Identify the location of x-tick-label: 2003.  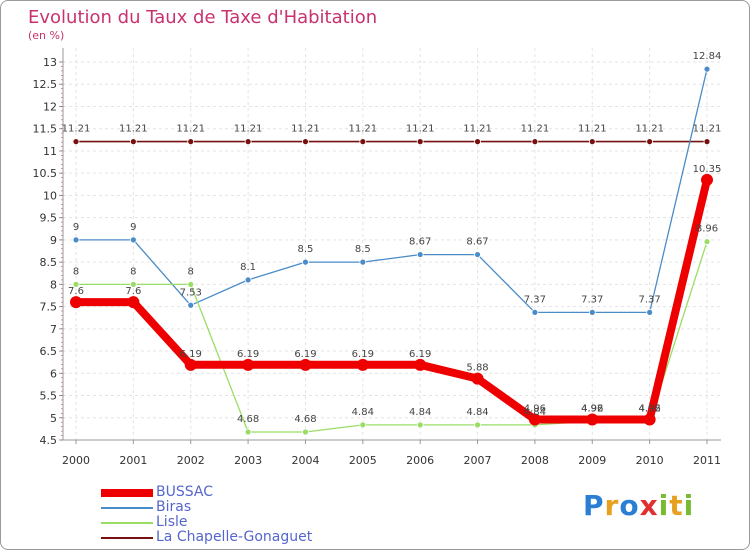
(248, 460).